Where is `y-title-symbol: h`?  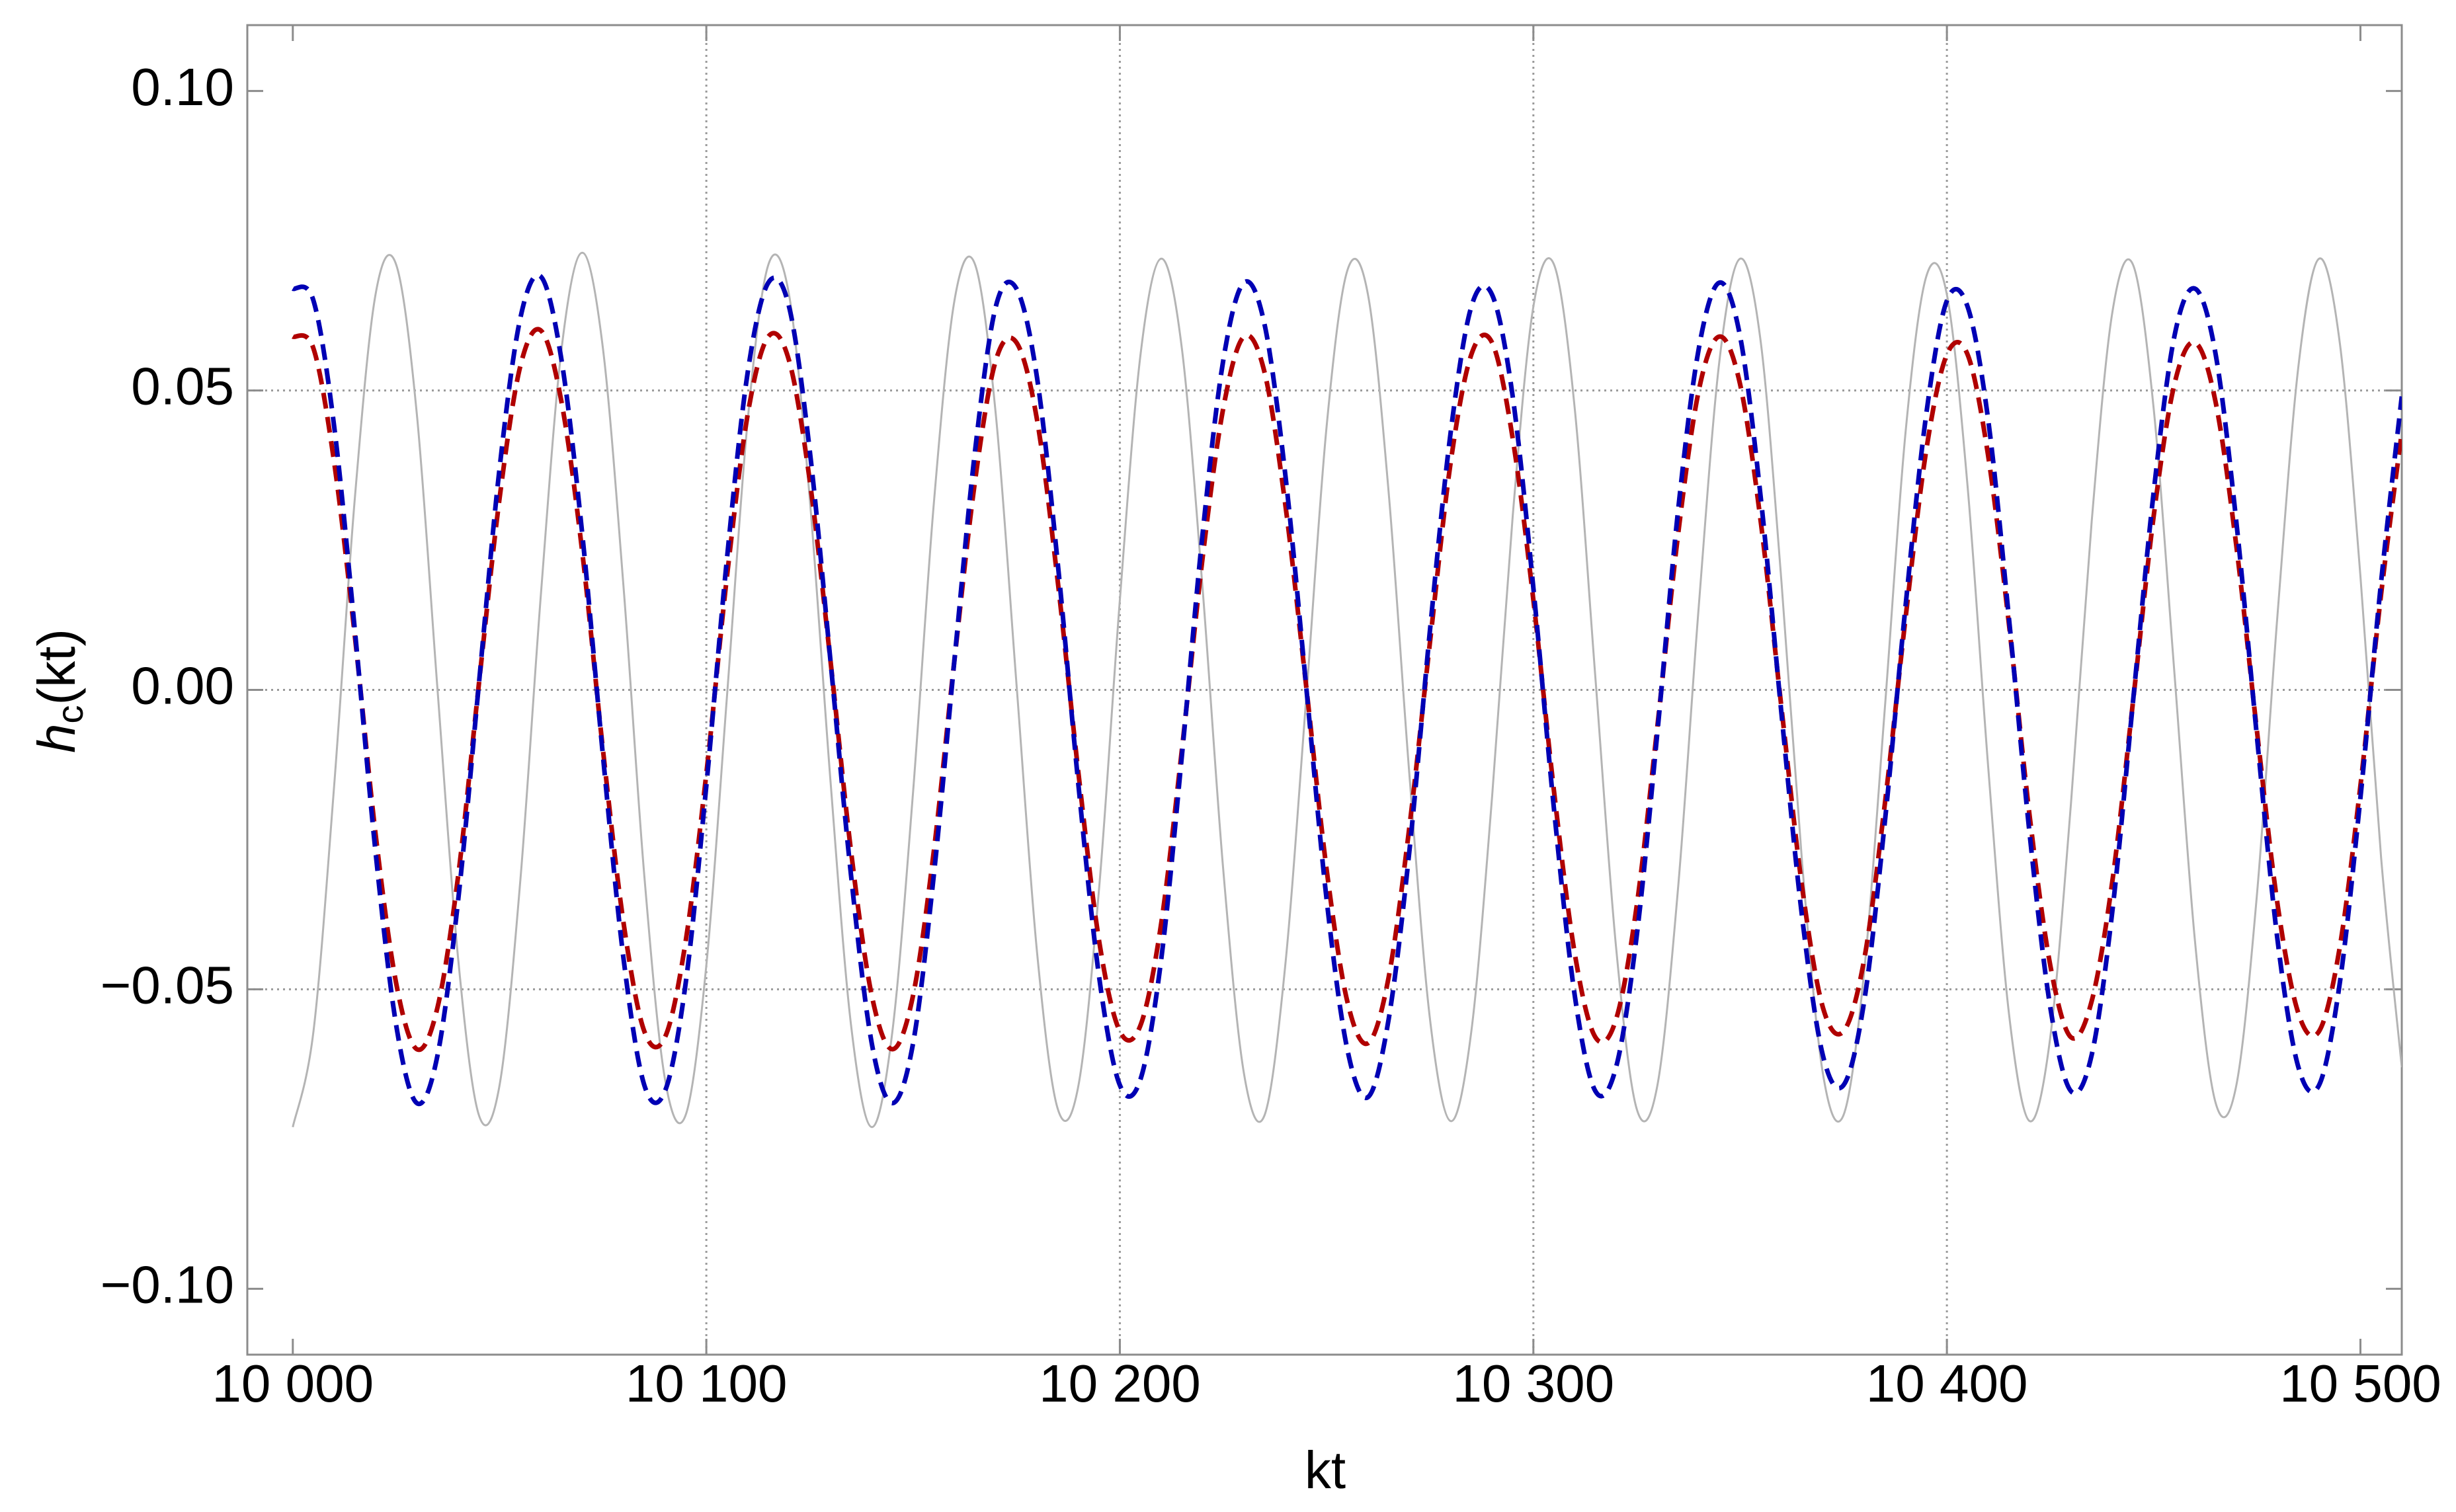 y-title-symbol: h is located at coordinates (56, 739).